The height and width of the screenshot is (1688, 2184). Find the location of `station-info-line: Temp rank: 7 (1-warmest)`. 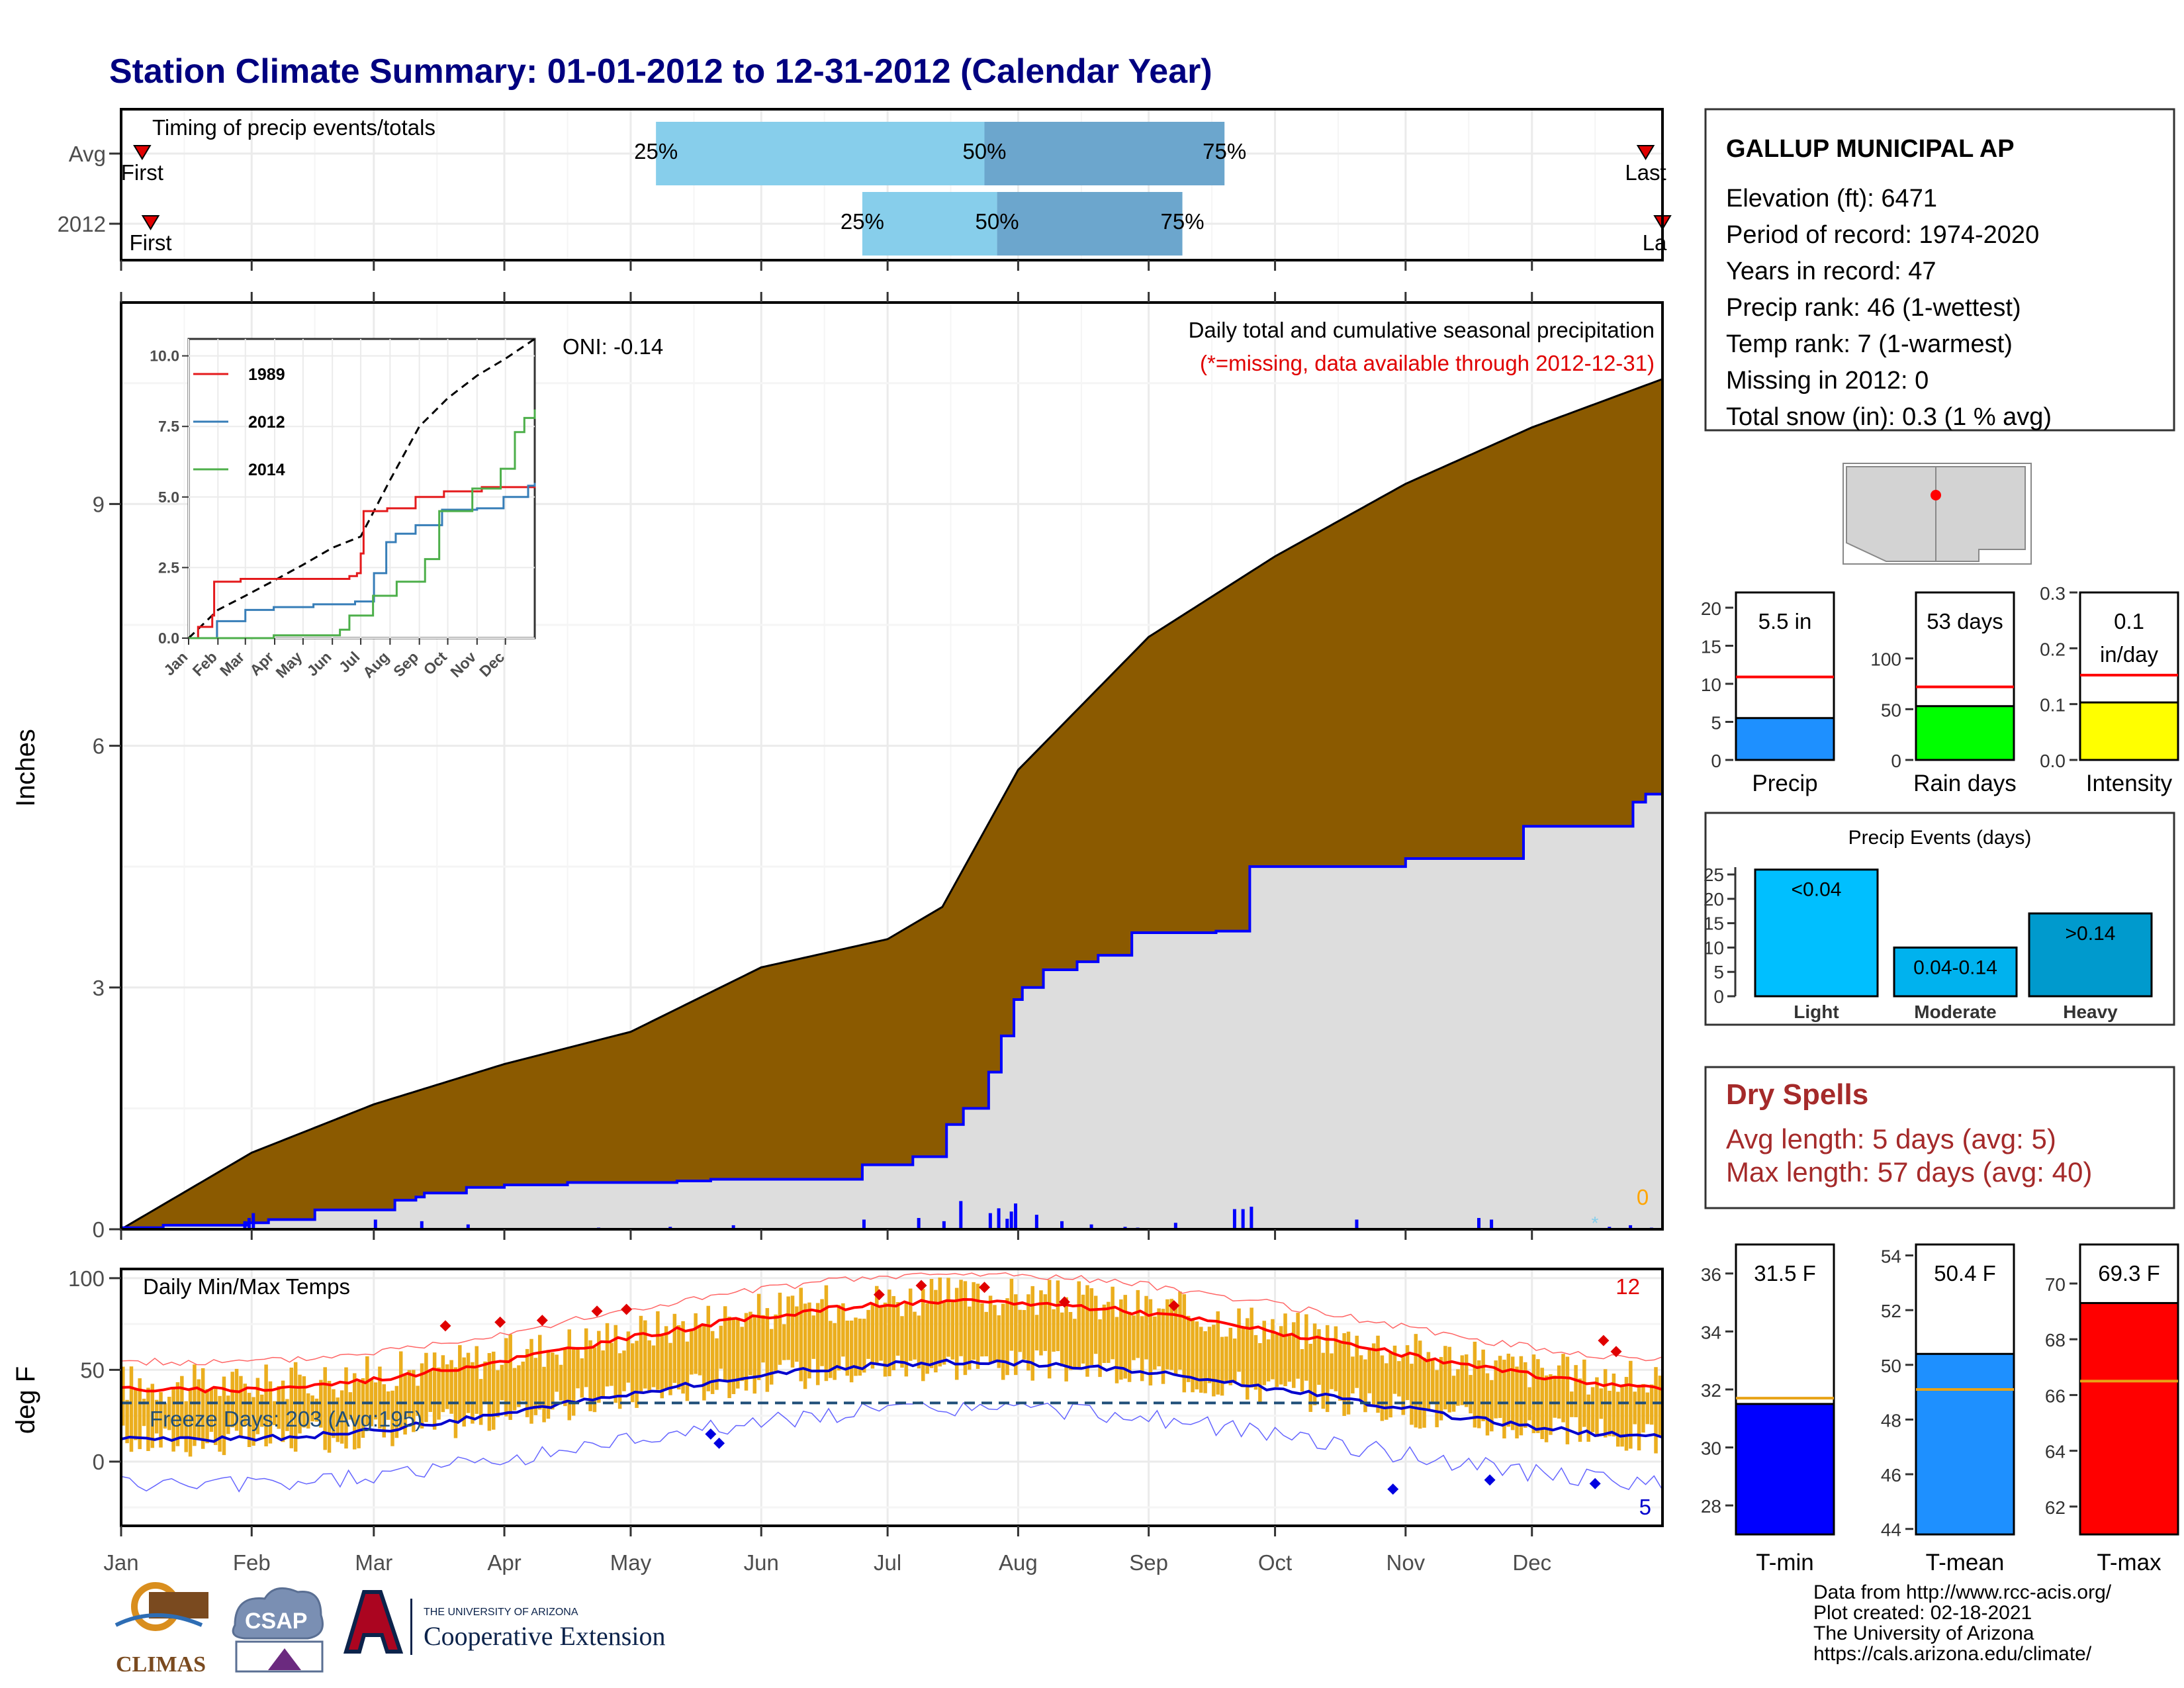

station-info-line: Temp rank: 7 (1-warmest) is located at coordinates (1869, 344).